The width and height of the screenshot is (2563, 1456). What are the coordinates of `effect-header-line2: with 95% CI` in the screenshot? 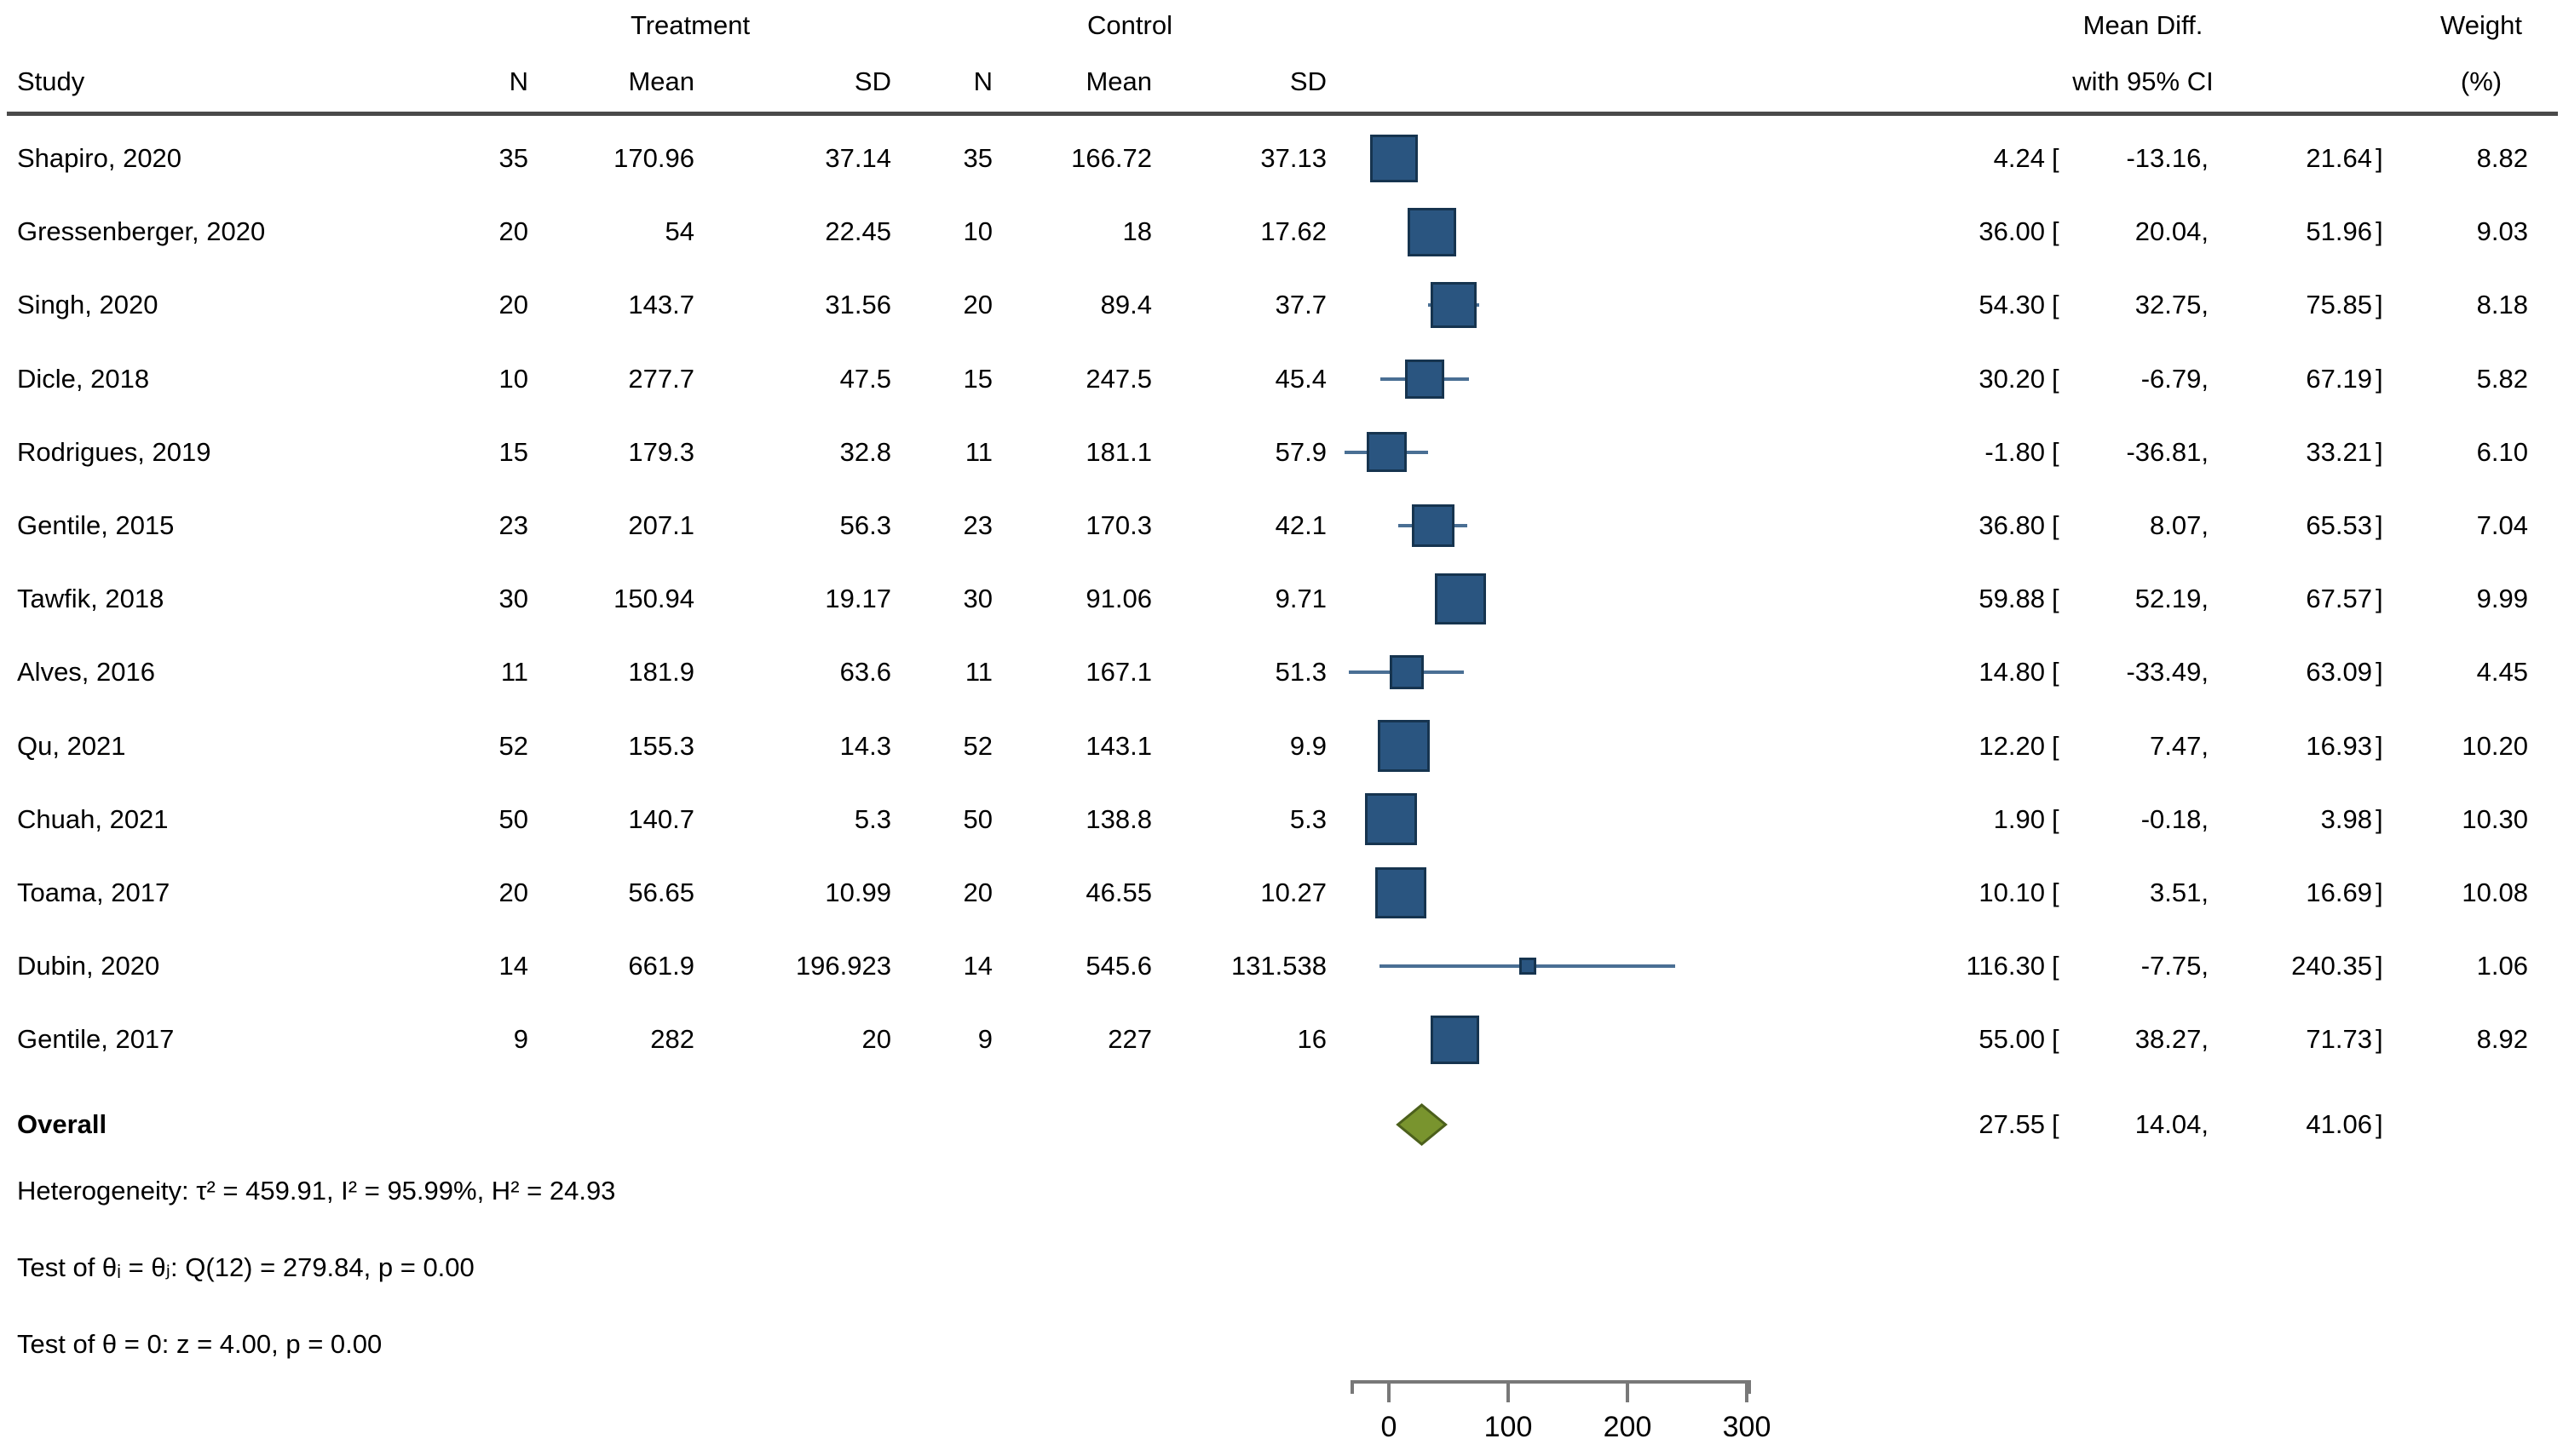 It's located at (2143, 81).